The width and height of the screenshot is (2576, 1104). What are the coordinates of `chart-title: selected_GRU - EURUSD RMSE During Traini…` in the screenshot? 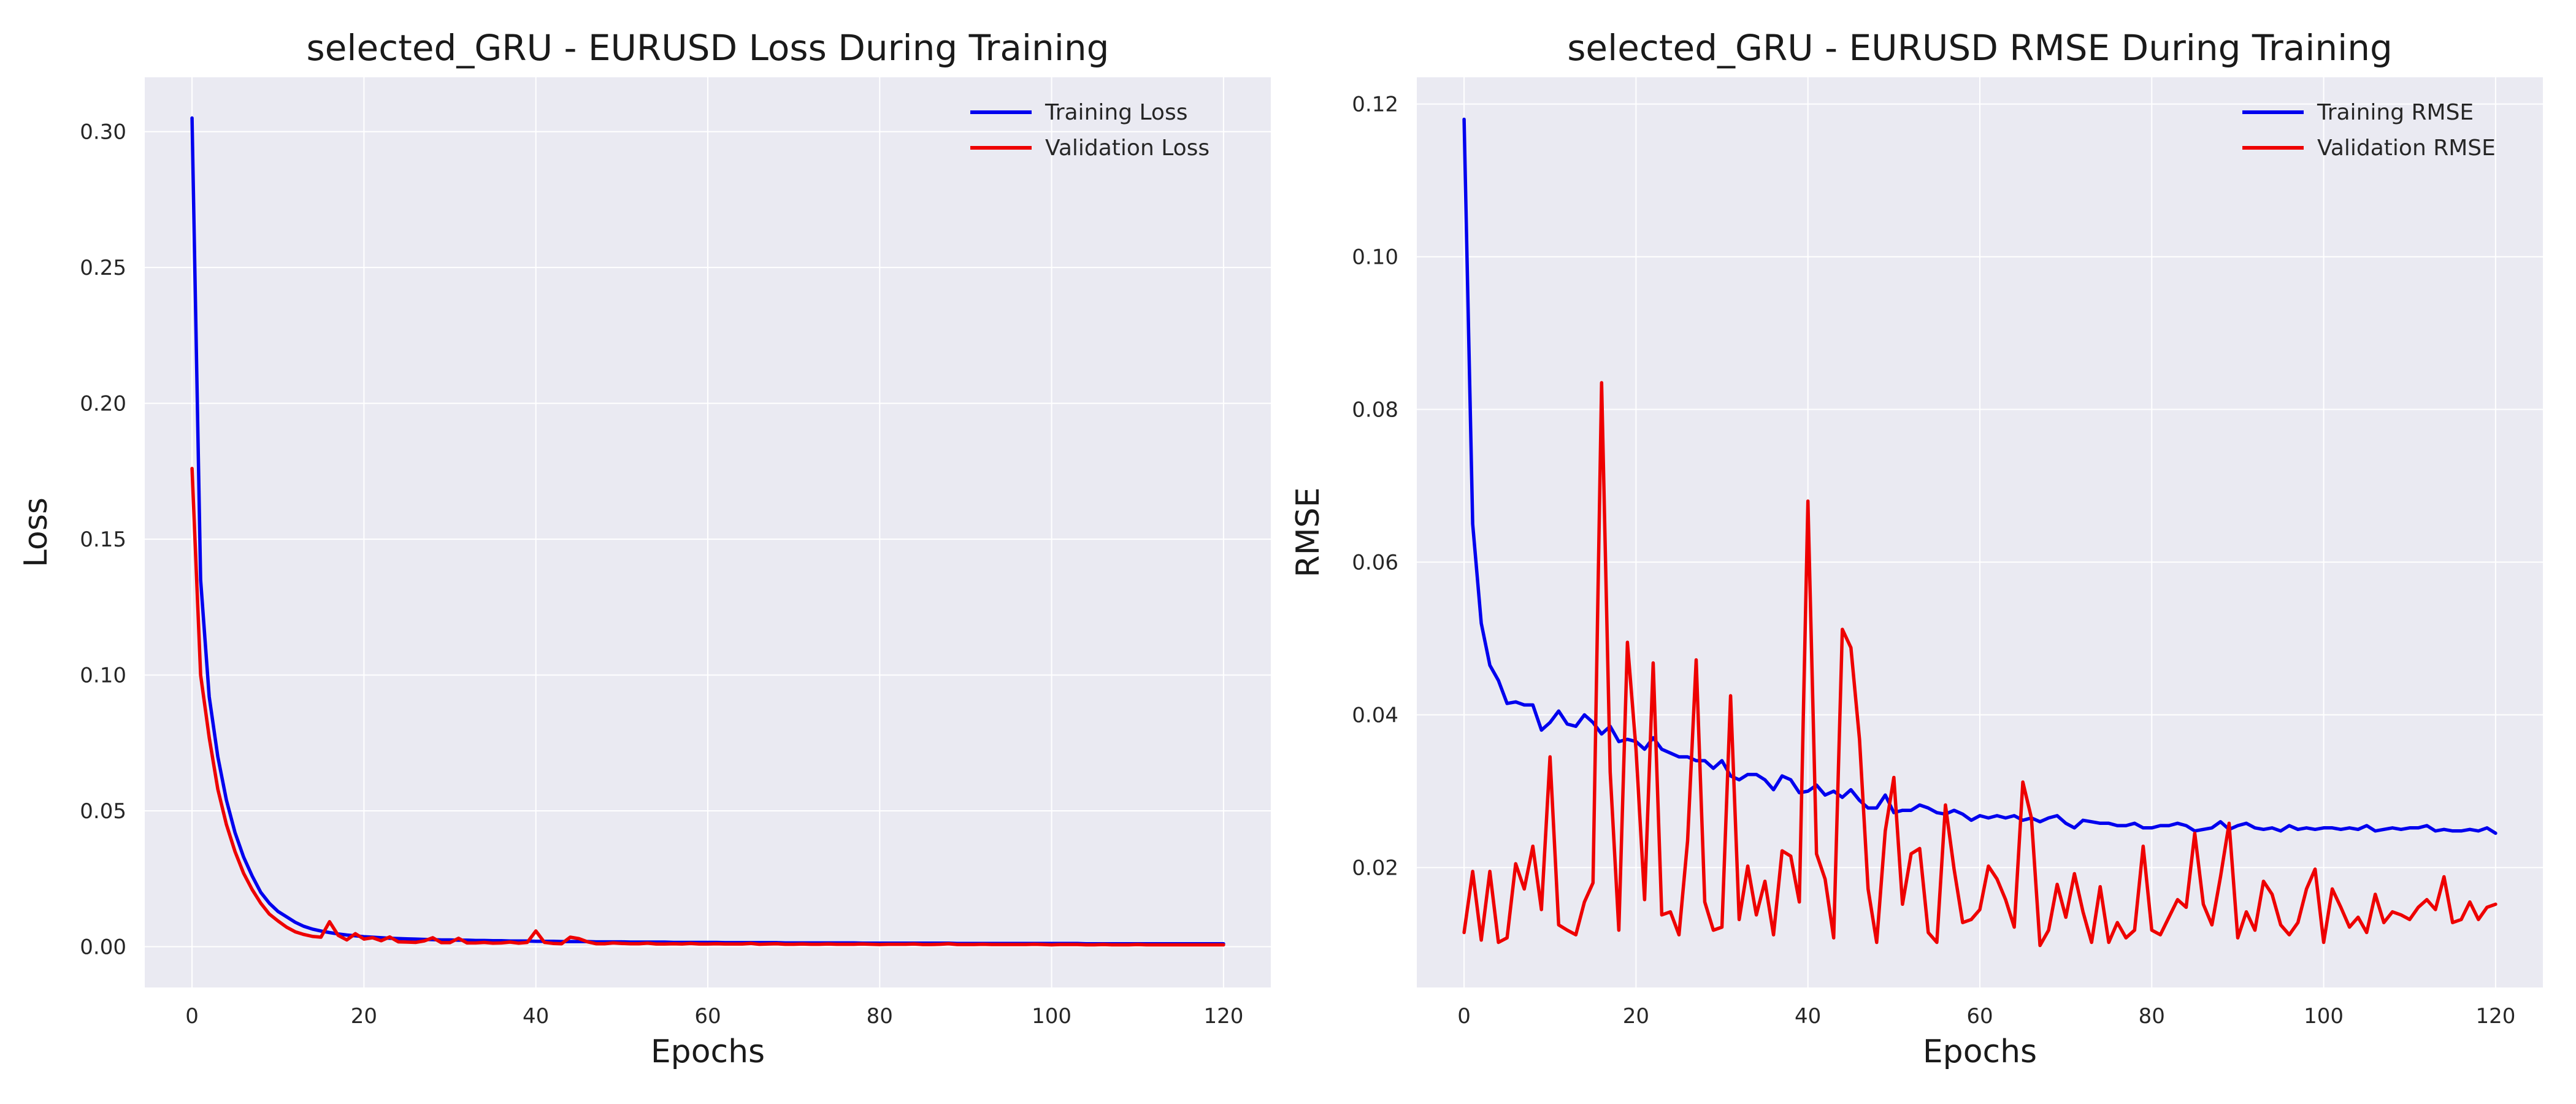 It's located at (1980, 48).